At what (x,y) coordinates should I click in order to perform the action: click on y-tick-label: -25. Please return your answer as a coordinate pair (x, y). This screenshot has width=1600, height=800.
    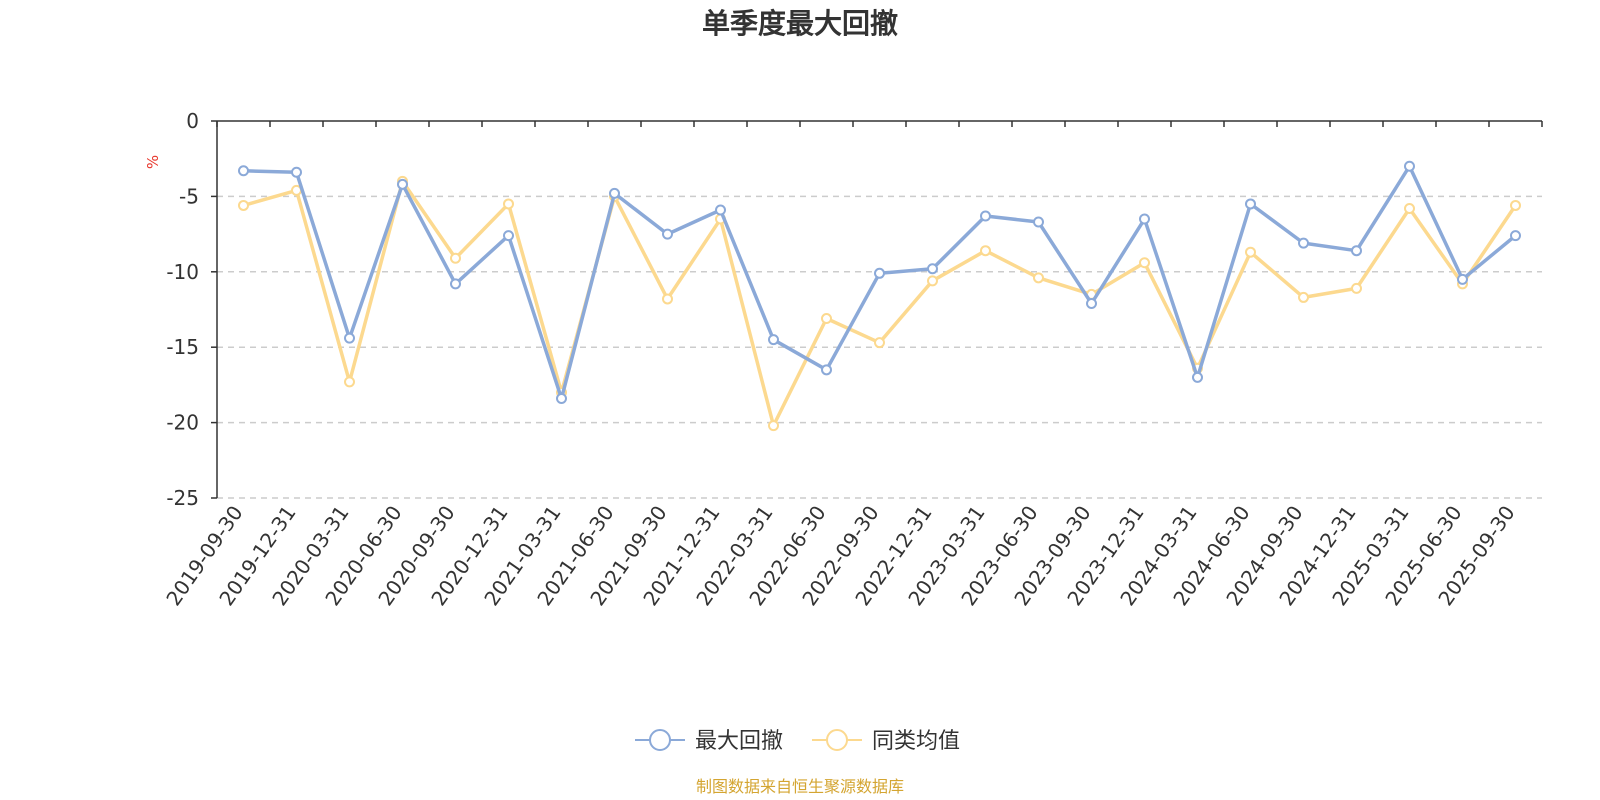
    Looking at the image, I should click on (182, 498).